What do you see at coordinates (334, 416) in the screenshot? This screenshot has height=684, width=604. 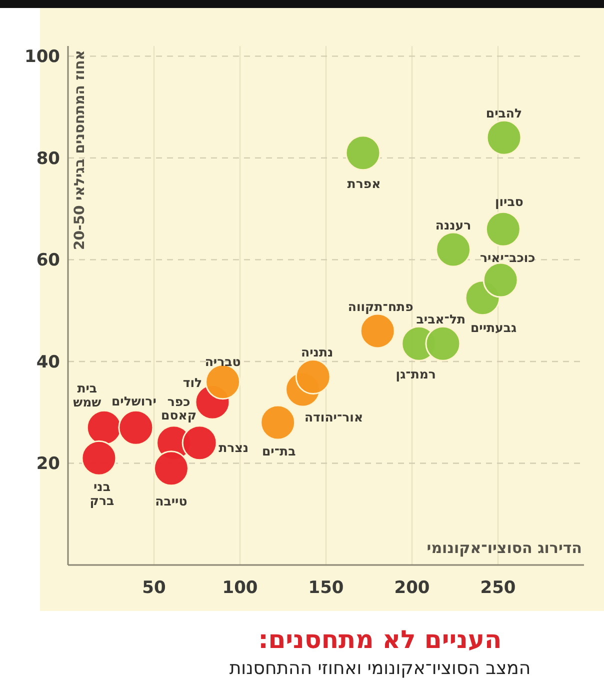 I see `annotation: אור־יהודה` at bounding box center [334, 416].